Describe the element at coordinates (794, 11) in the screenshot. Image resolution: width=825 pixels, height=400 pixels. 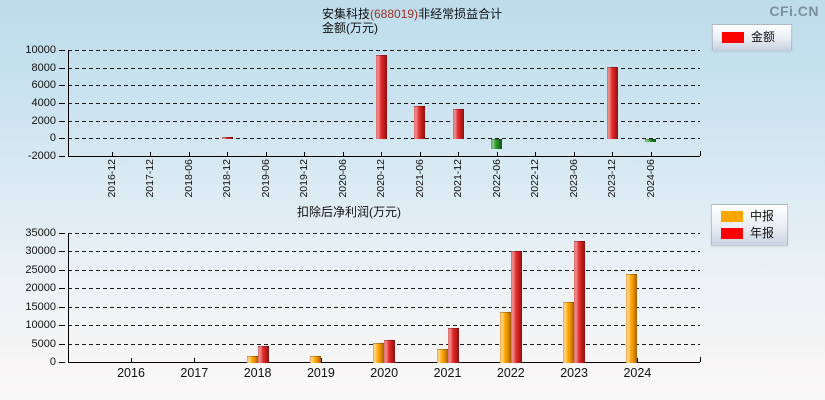
I see `cfi-watermark: CFi.CN` at that location.